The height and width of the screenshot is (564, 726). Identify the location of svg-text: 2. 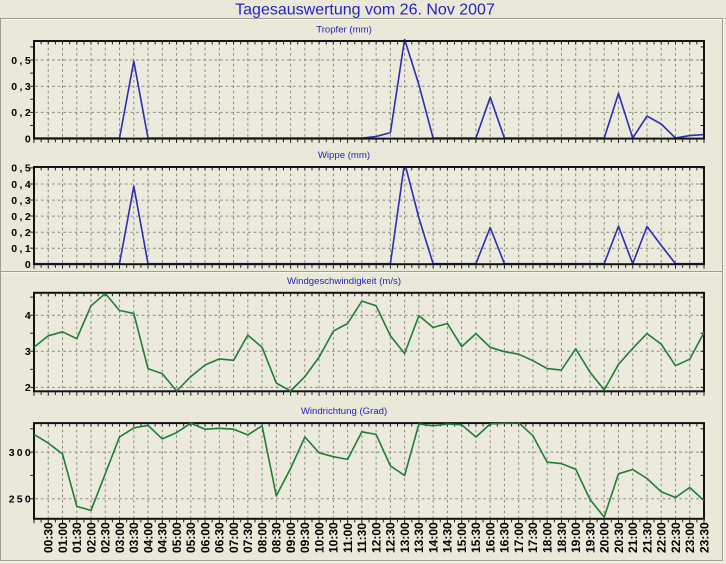
(28, 388).